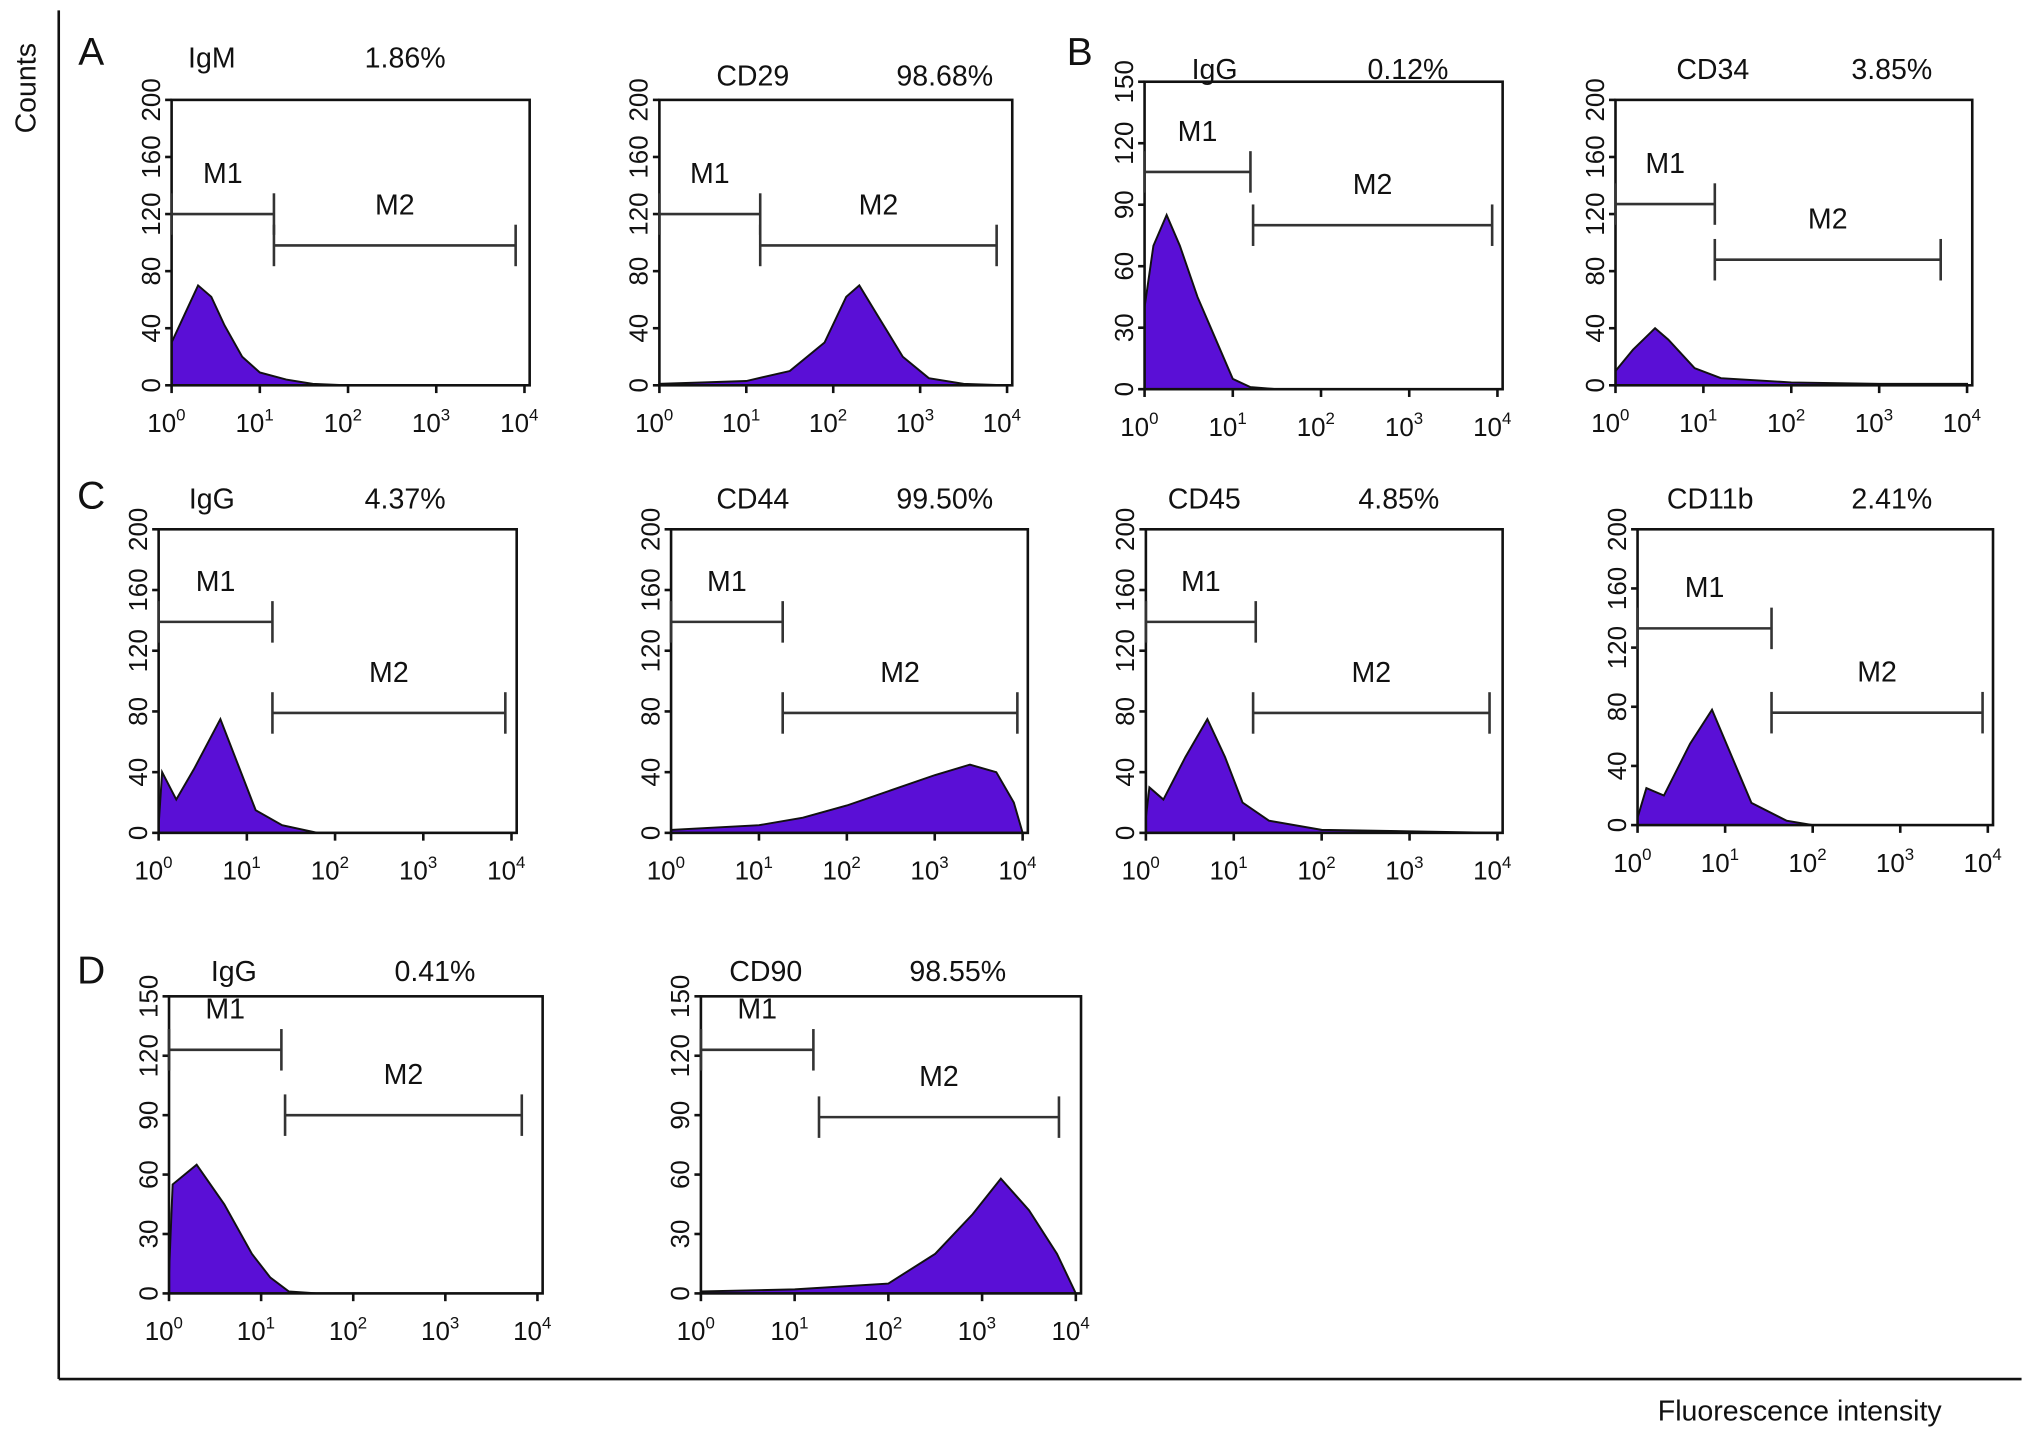 The image size is (2031, 1440). Describe the element at coordinates (1891, 70) in the screenshot. I see `positive-percent: 3.85%` at that location.